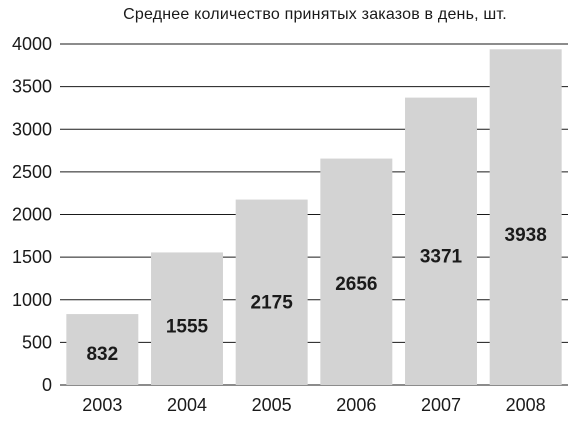  I want to click on y-tick-label: 3500, so click(32, 87).